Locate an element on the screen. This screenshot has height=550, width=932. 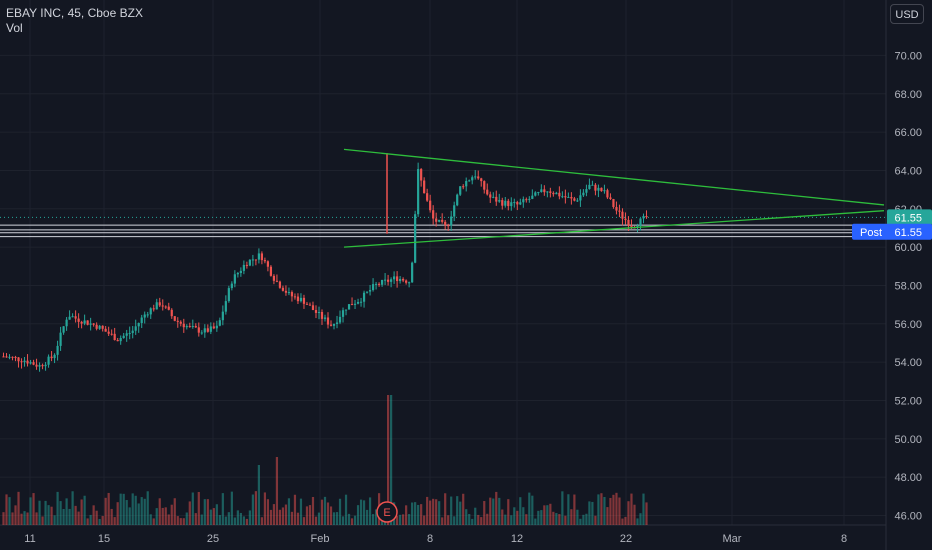
post-market-tag is located at coordinates (892, 231).